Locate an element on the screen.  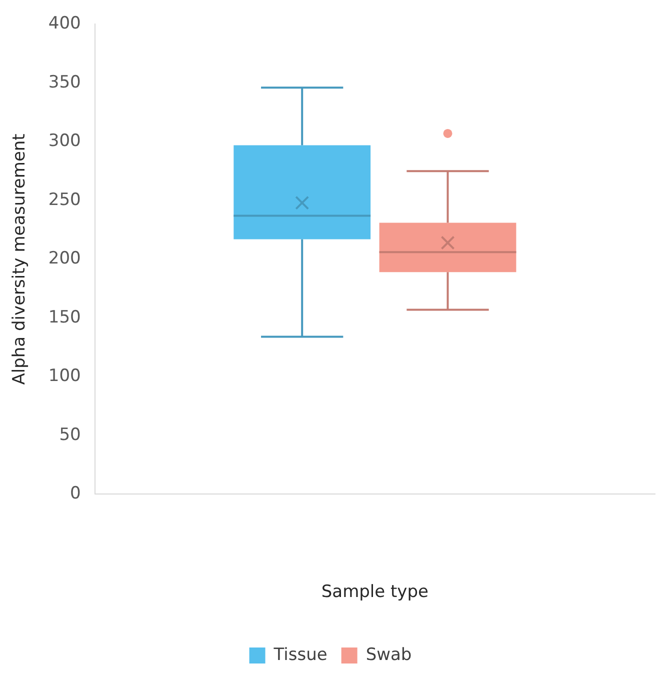
y-tick-label: 300 is located at coordinates (64, 141).